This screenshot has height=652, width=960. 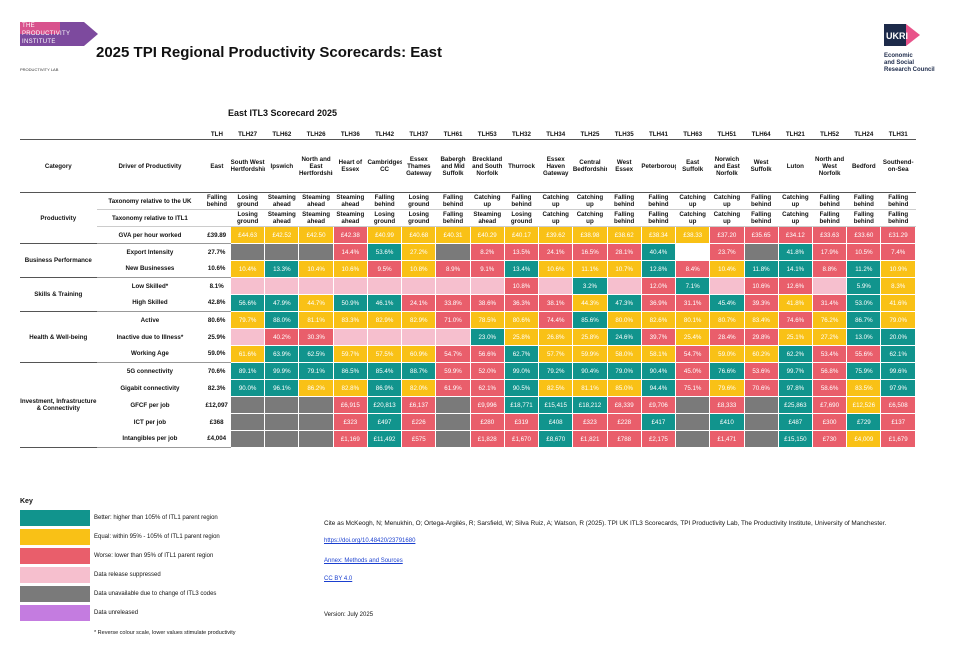 I want to click on score-cell: 79.2%, so click(x=556, y=371).